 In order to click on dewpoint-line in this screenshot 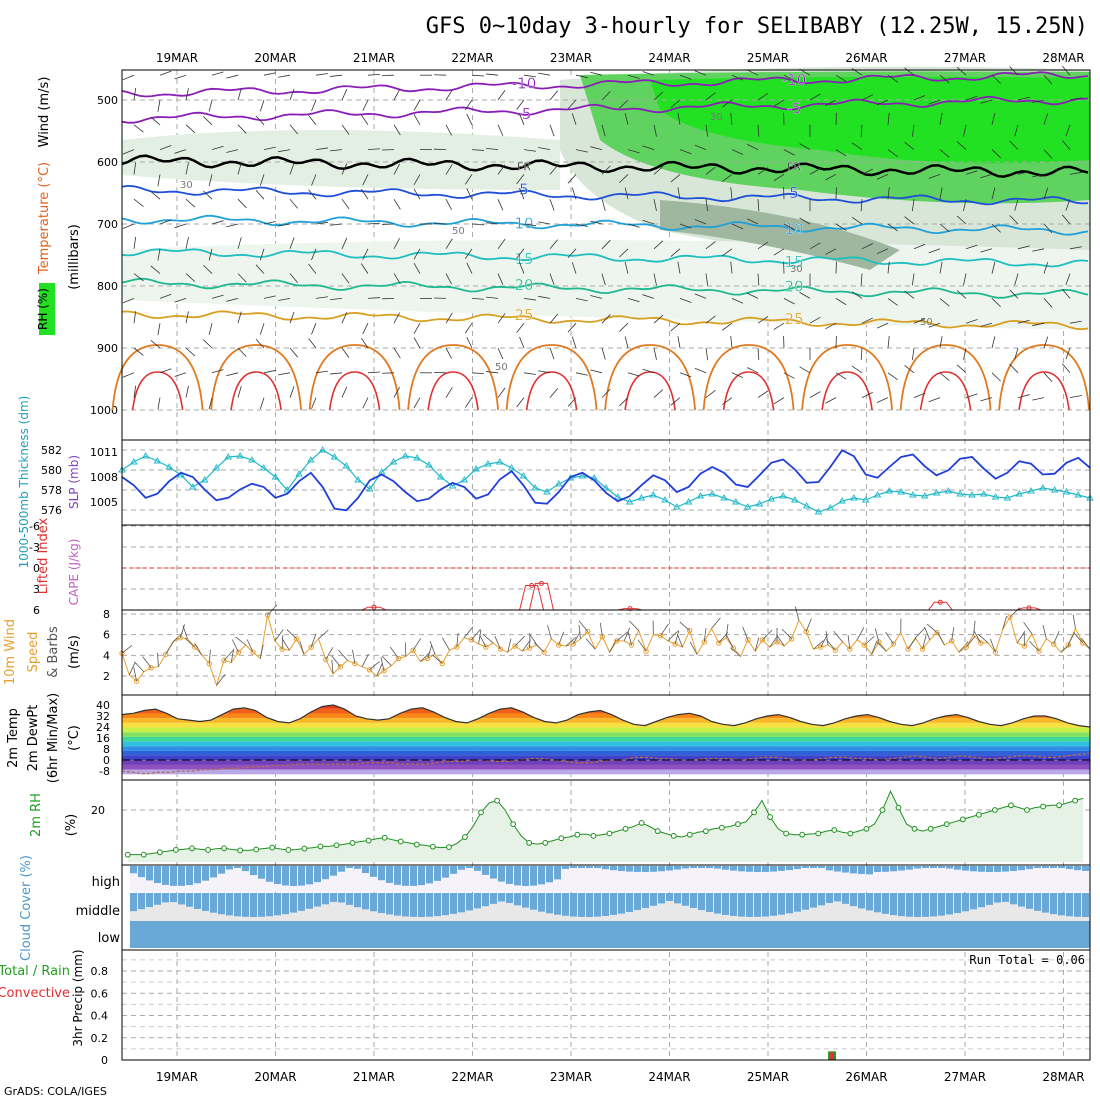, I will do `click(606, 763)`.